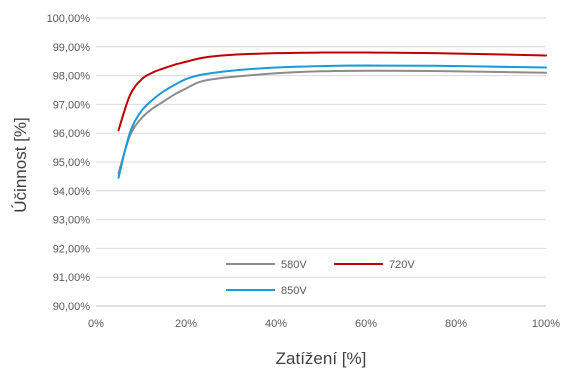 This screenshot has width=563, height=373. What do you see at coordinates (72, 221) in the screenshot?
I see `y-tick-label: 93,00%` at bounding box center [72, 221].